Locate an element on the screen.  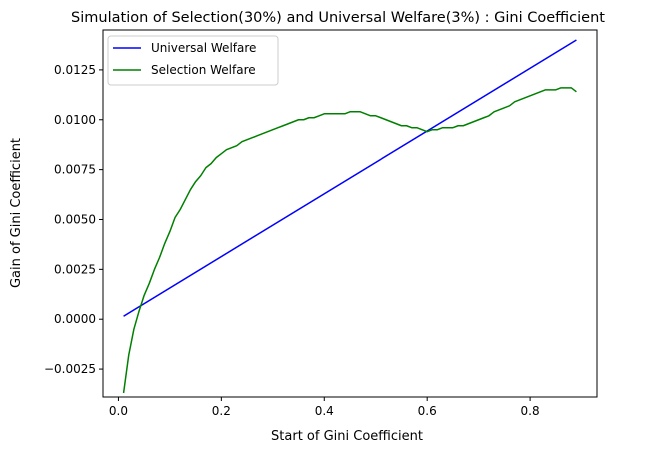
x-tick-label: 0.0 is located at coordinates (118, 411).